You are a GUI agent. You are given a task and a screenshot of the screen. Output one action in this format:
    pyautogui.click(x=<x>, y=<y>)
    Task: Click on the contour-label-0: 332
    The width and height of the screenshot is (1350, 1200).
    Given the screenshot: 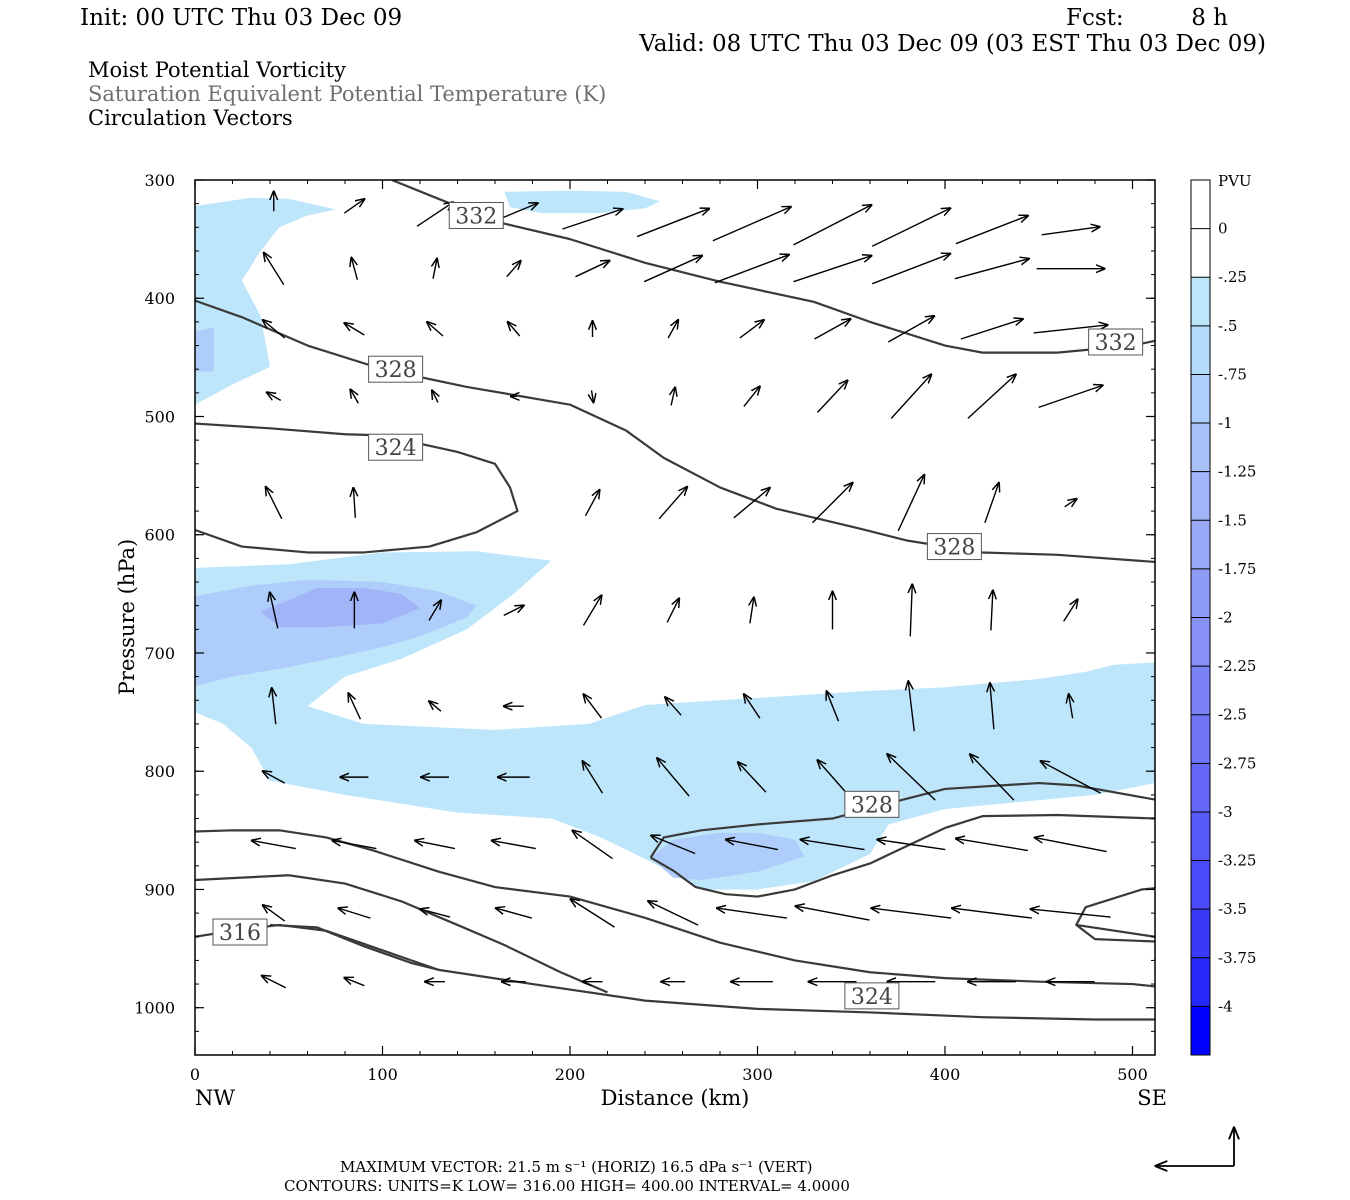 What is the action you would take?
    pyautogui.click(x=476, y=216)
    